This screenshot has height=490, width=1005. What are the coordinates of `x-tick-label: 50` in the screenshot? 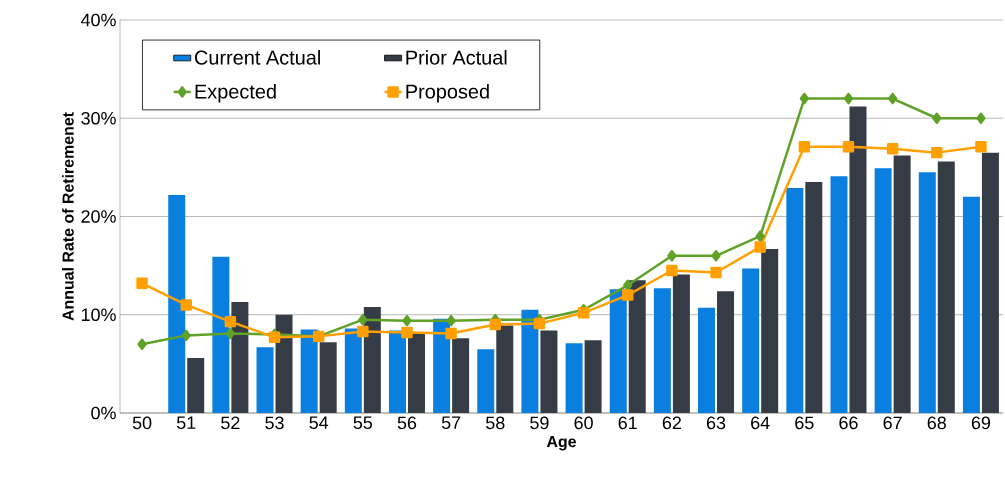 It's located at (142, 423).